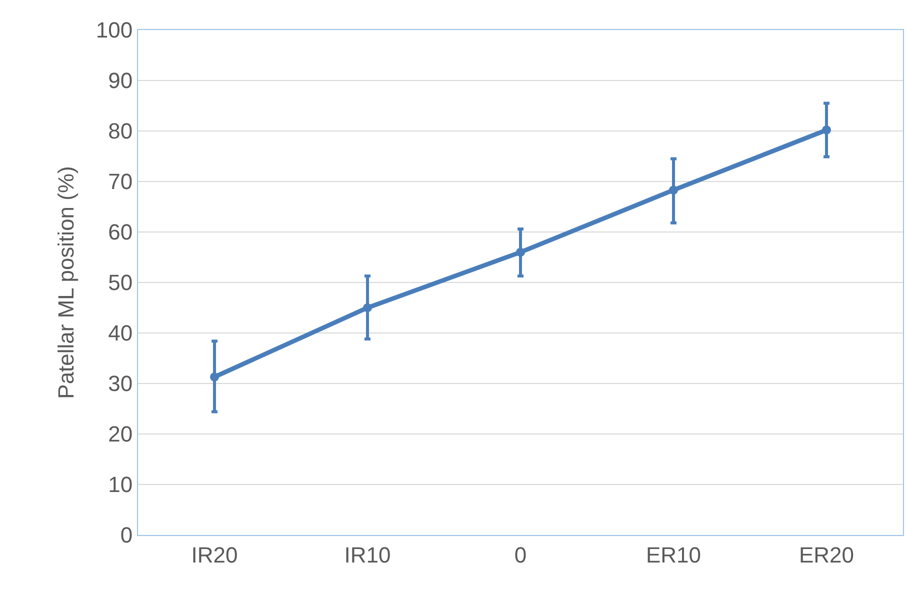 The height and width of the screenshot is (595, 906). What do you see at coordinates (120, 181) in the screenshot?
I see `y-tick-label: 70` at bounding box center [120, 181].